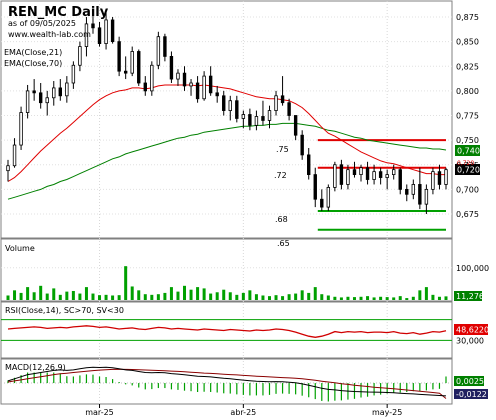 The width and height of the screenshot is (496, 420). What do you see at coordinates (280, 175) in the screenshot?
I see `price-label-72: .72` at bounding box center [280, 175].